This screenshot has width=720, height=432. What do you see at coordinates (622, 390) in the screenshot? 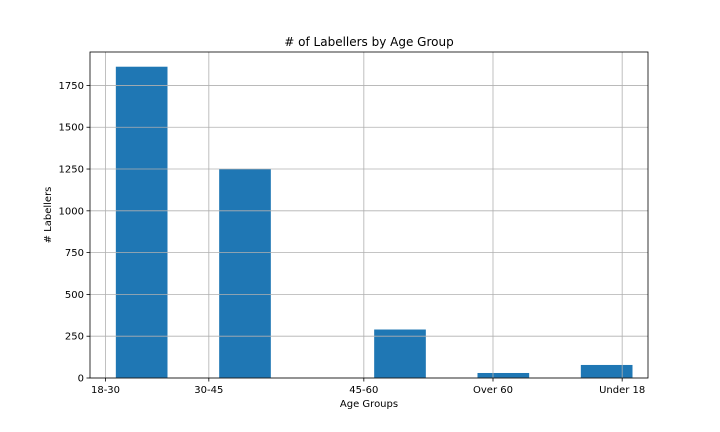
I see `x-tick-label: Under 18` at bounding box center [622, 390].